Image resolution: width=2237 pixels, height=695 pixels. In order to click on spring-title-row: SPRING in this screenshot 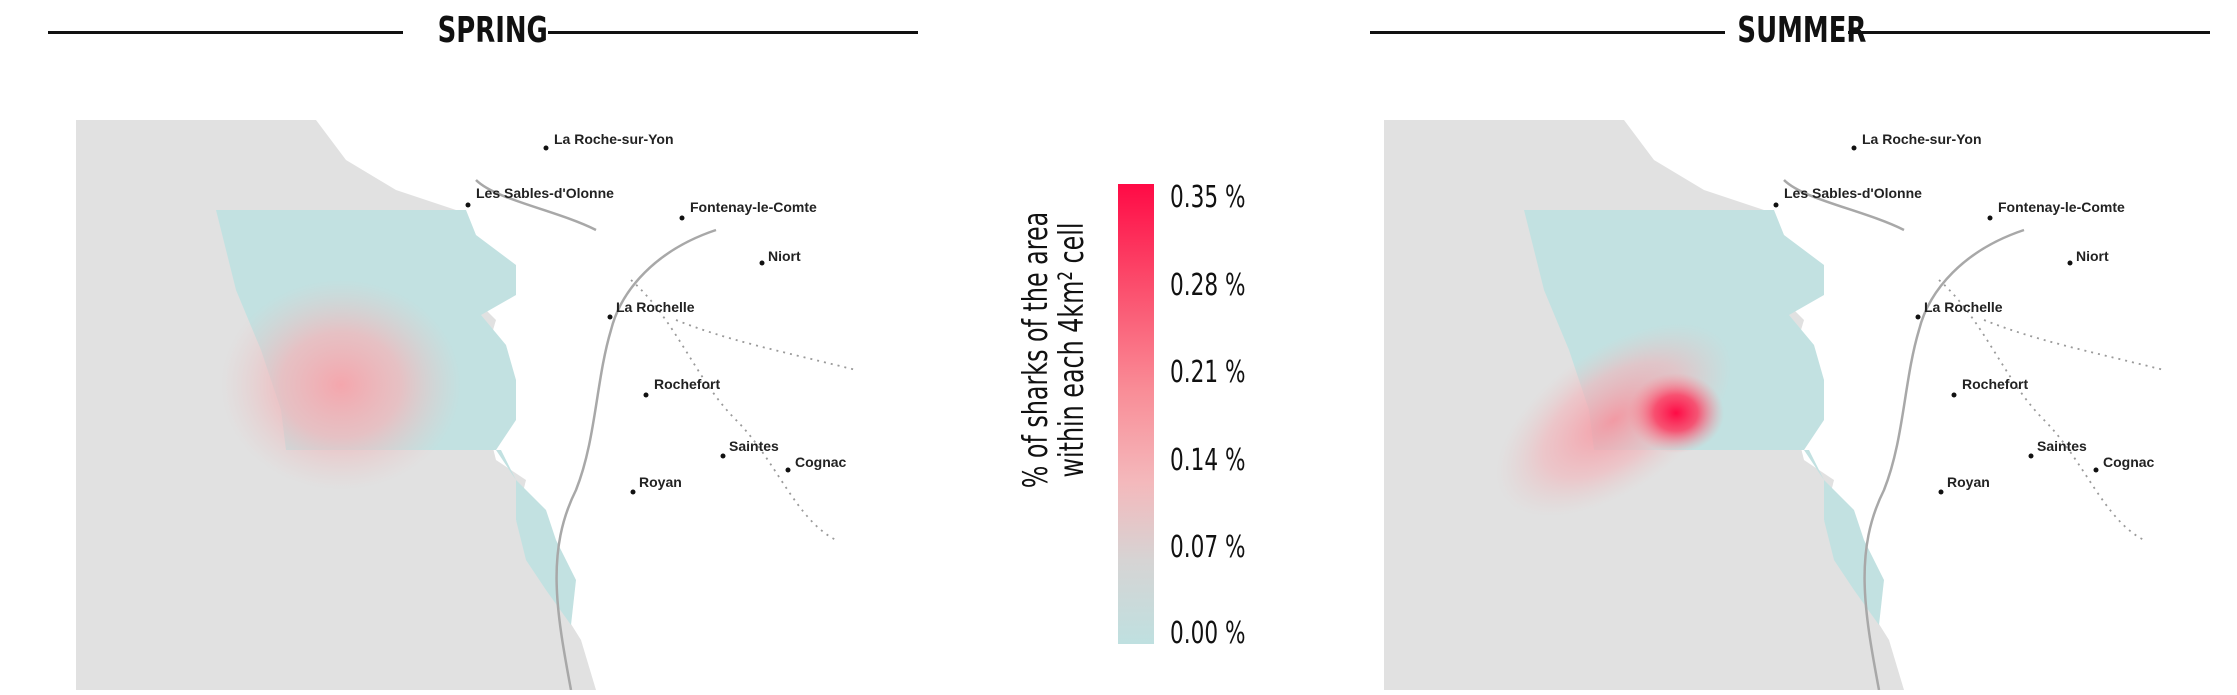, I will do `click(483, 32)`.